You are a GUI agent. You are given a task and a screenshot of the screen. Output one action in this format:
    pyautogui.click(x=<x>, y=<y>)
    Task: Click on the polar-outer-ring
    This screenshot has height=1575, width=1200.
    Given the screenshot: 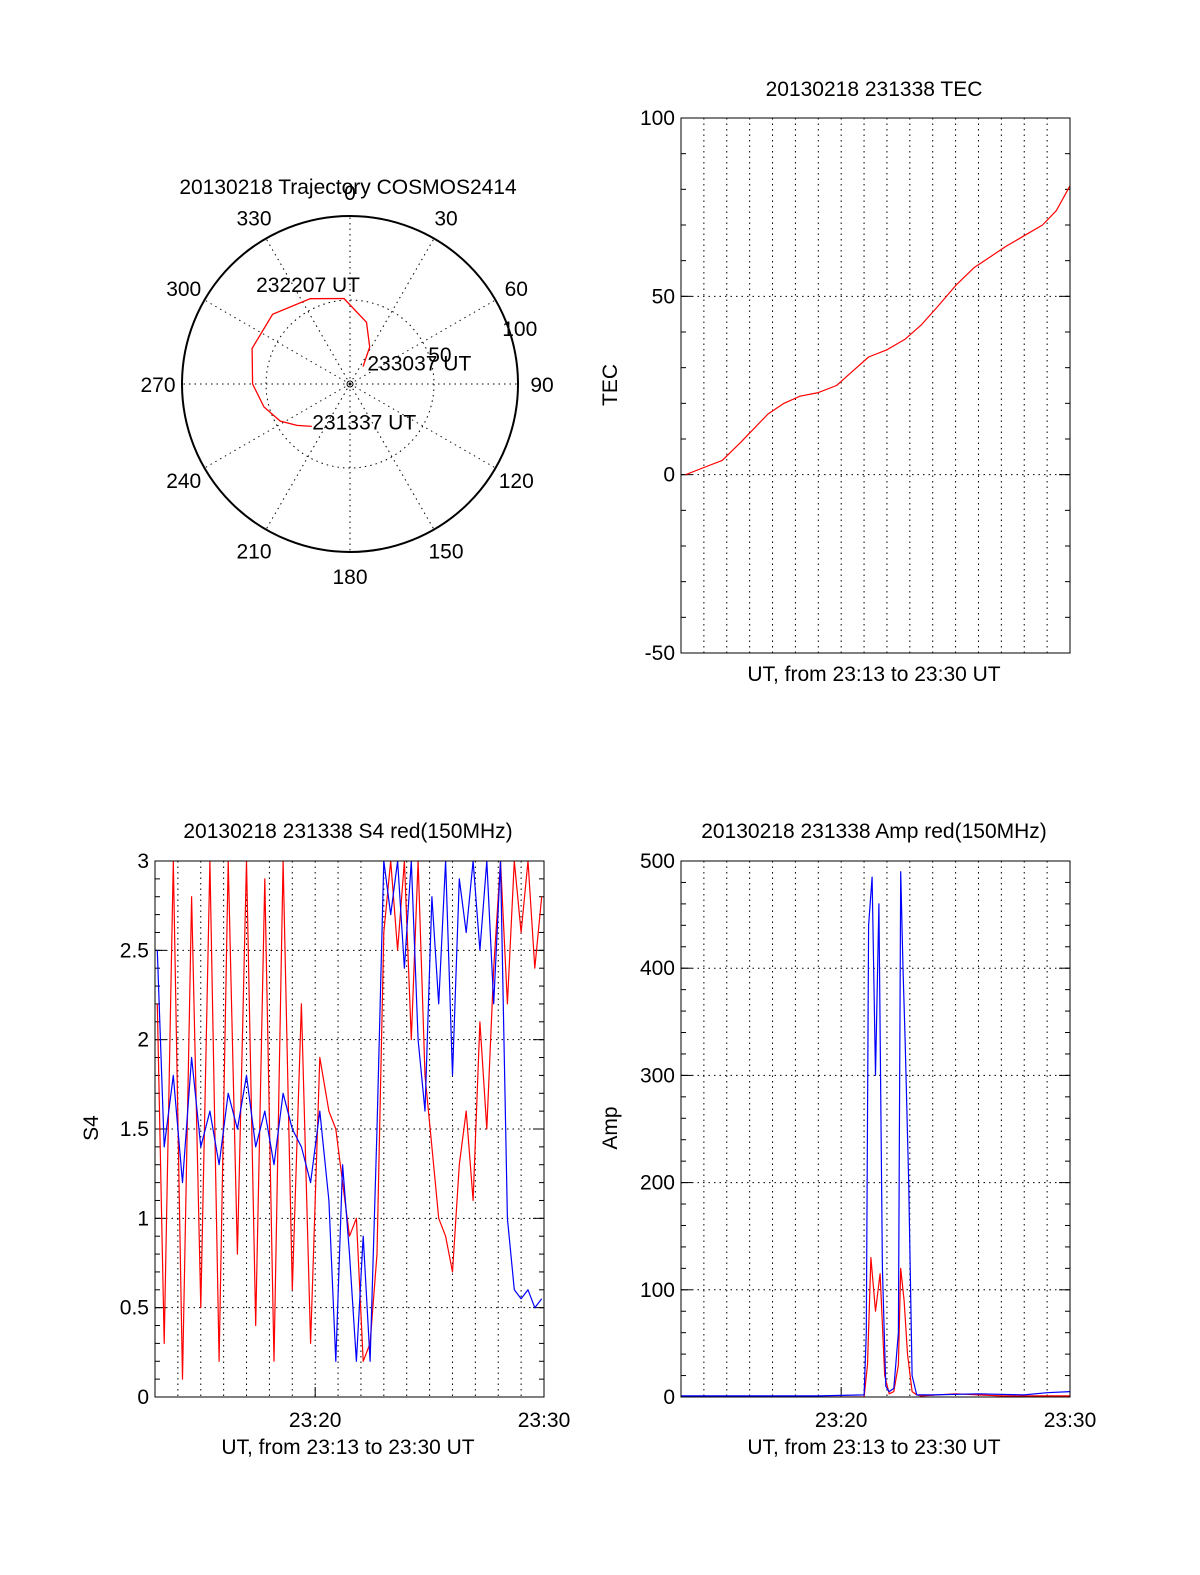 What is the action you would take?
    pyautogui.click(x=350, y=384)
    